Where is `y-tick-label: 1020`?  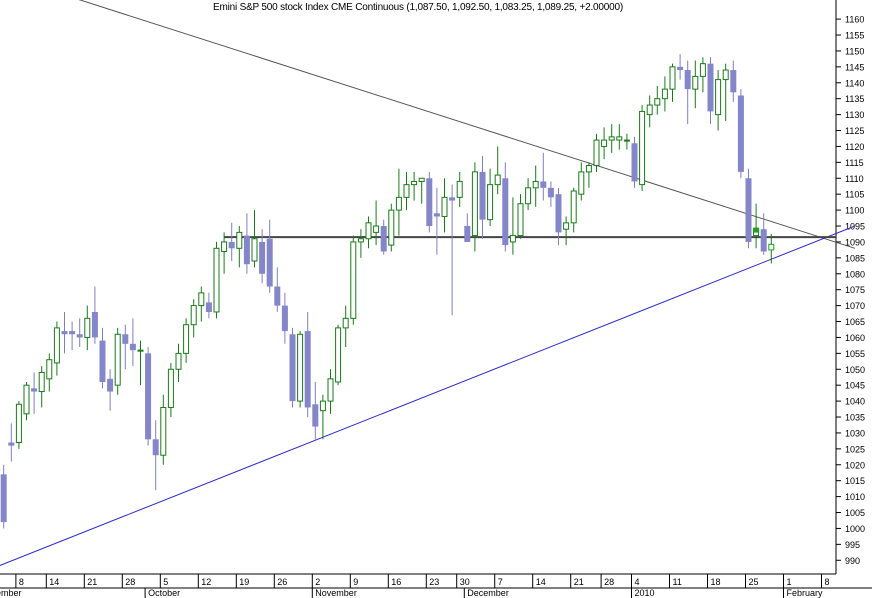 y-tick-label: 1020 is located at coordinates (855, 465).